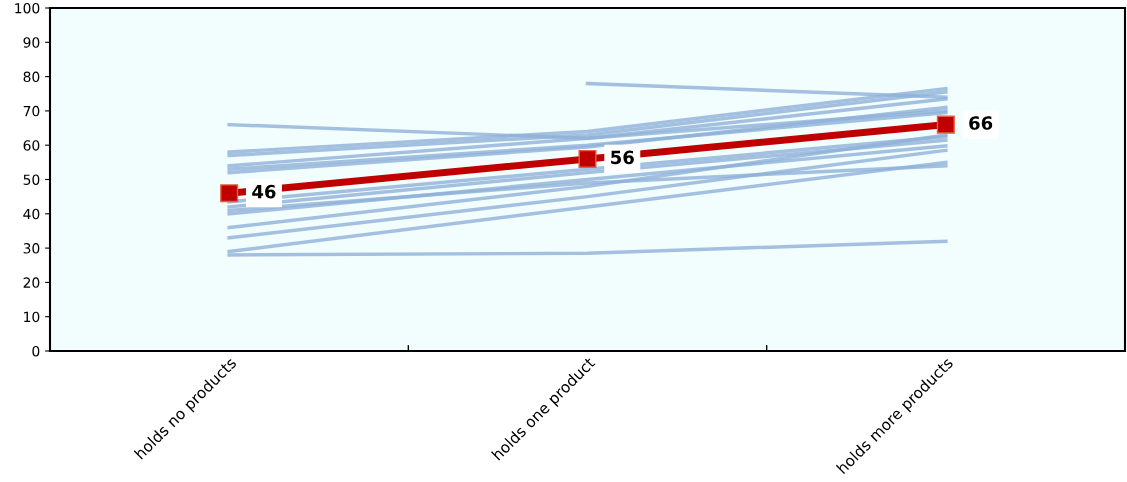  What do you see at coordinates (27, 8) in the screenshot?
I see `y-tick-label: 100` at bounding box center [27, 8].